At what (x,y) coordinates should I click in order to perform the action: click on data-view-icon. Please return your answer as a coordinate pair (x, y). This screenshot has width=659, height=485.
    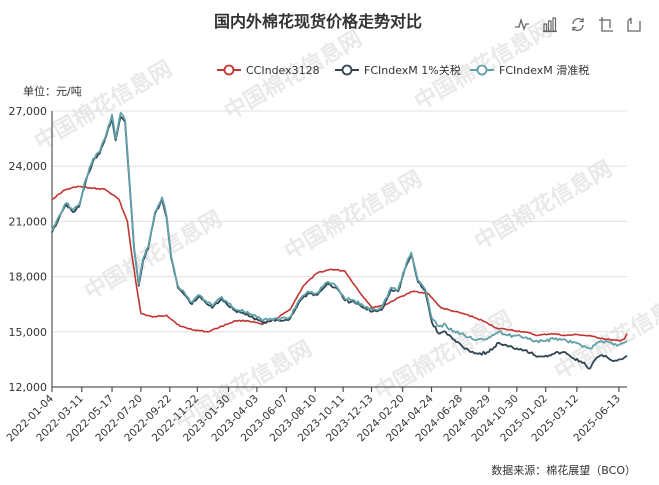
    Looking at the image, I should click on (606, 24).